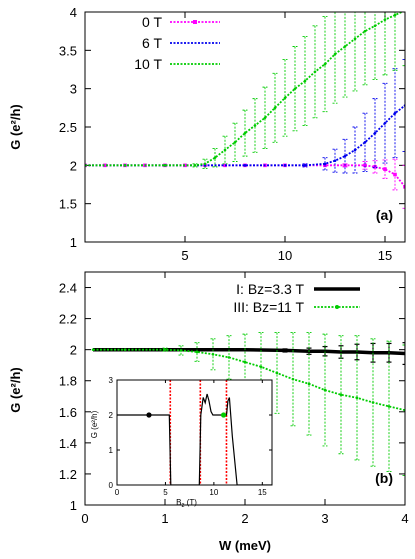 This screenshot has height=559, width=415. What do you see at coordinates (244, 518) in the screenshot?
I see `x-tick-label: 2` at bounding box center [244, 518].